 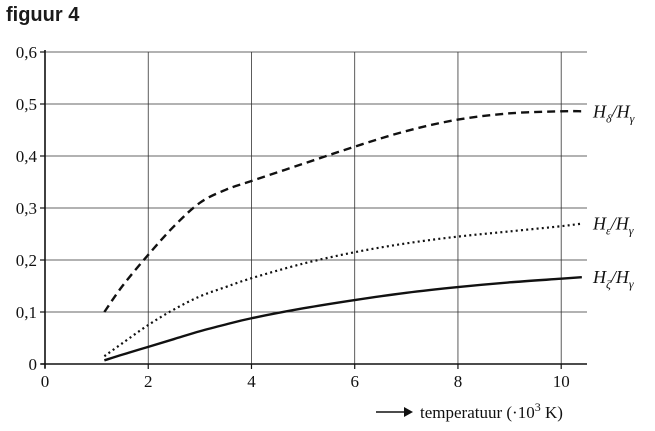 What do you see at coordinates (408, 412) in the screenshot?
I see `x-axis-arrow-head` at bounding box center [408, 412].